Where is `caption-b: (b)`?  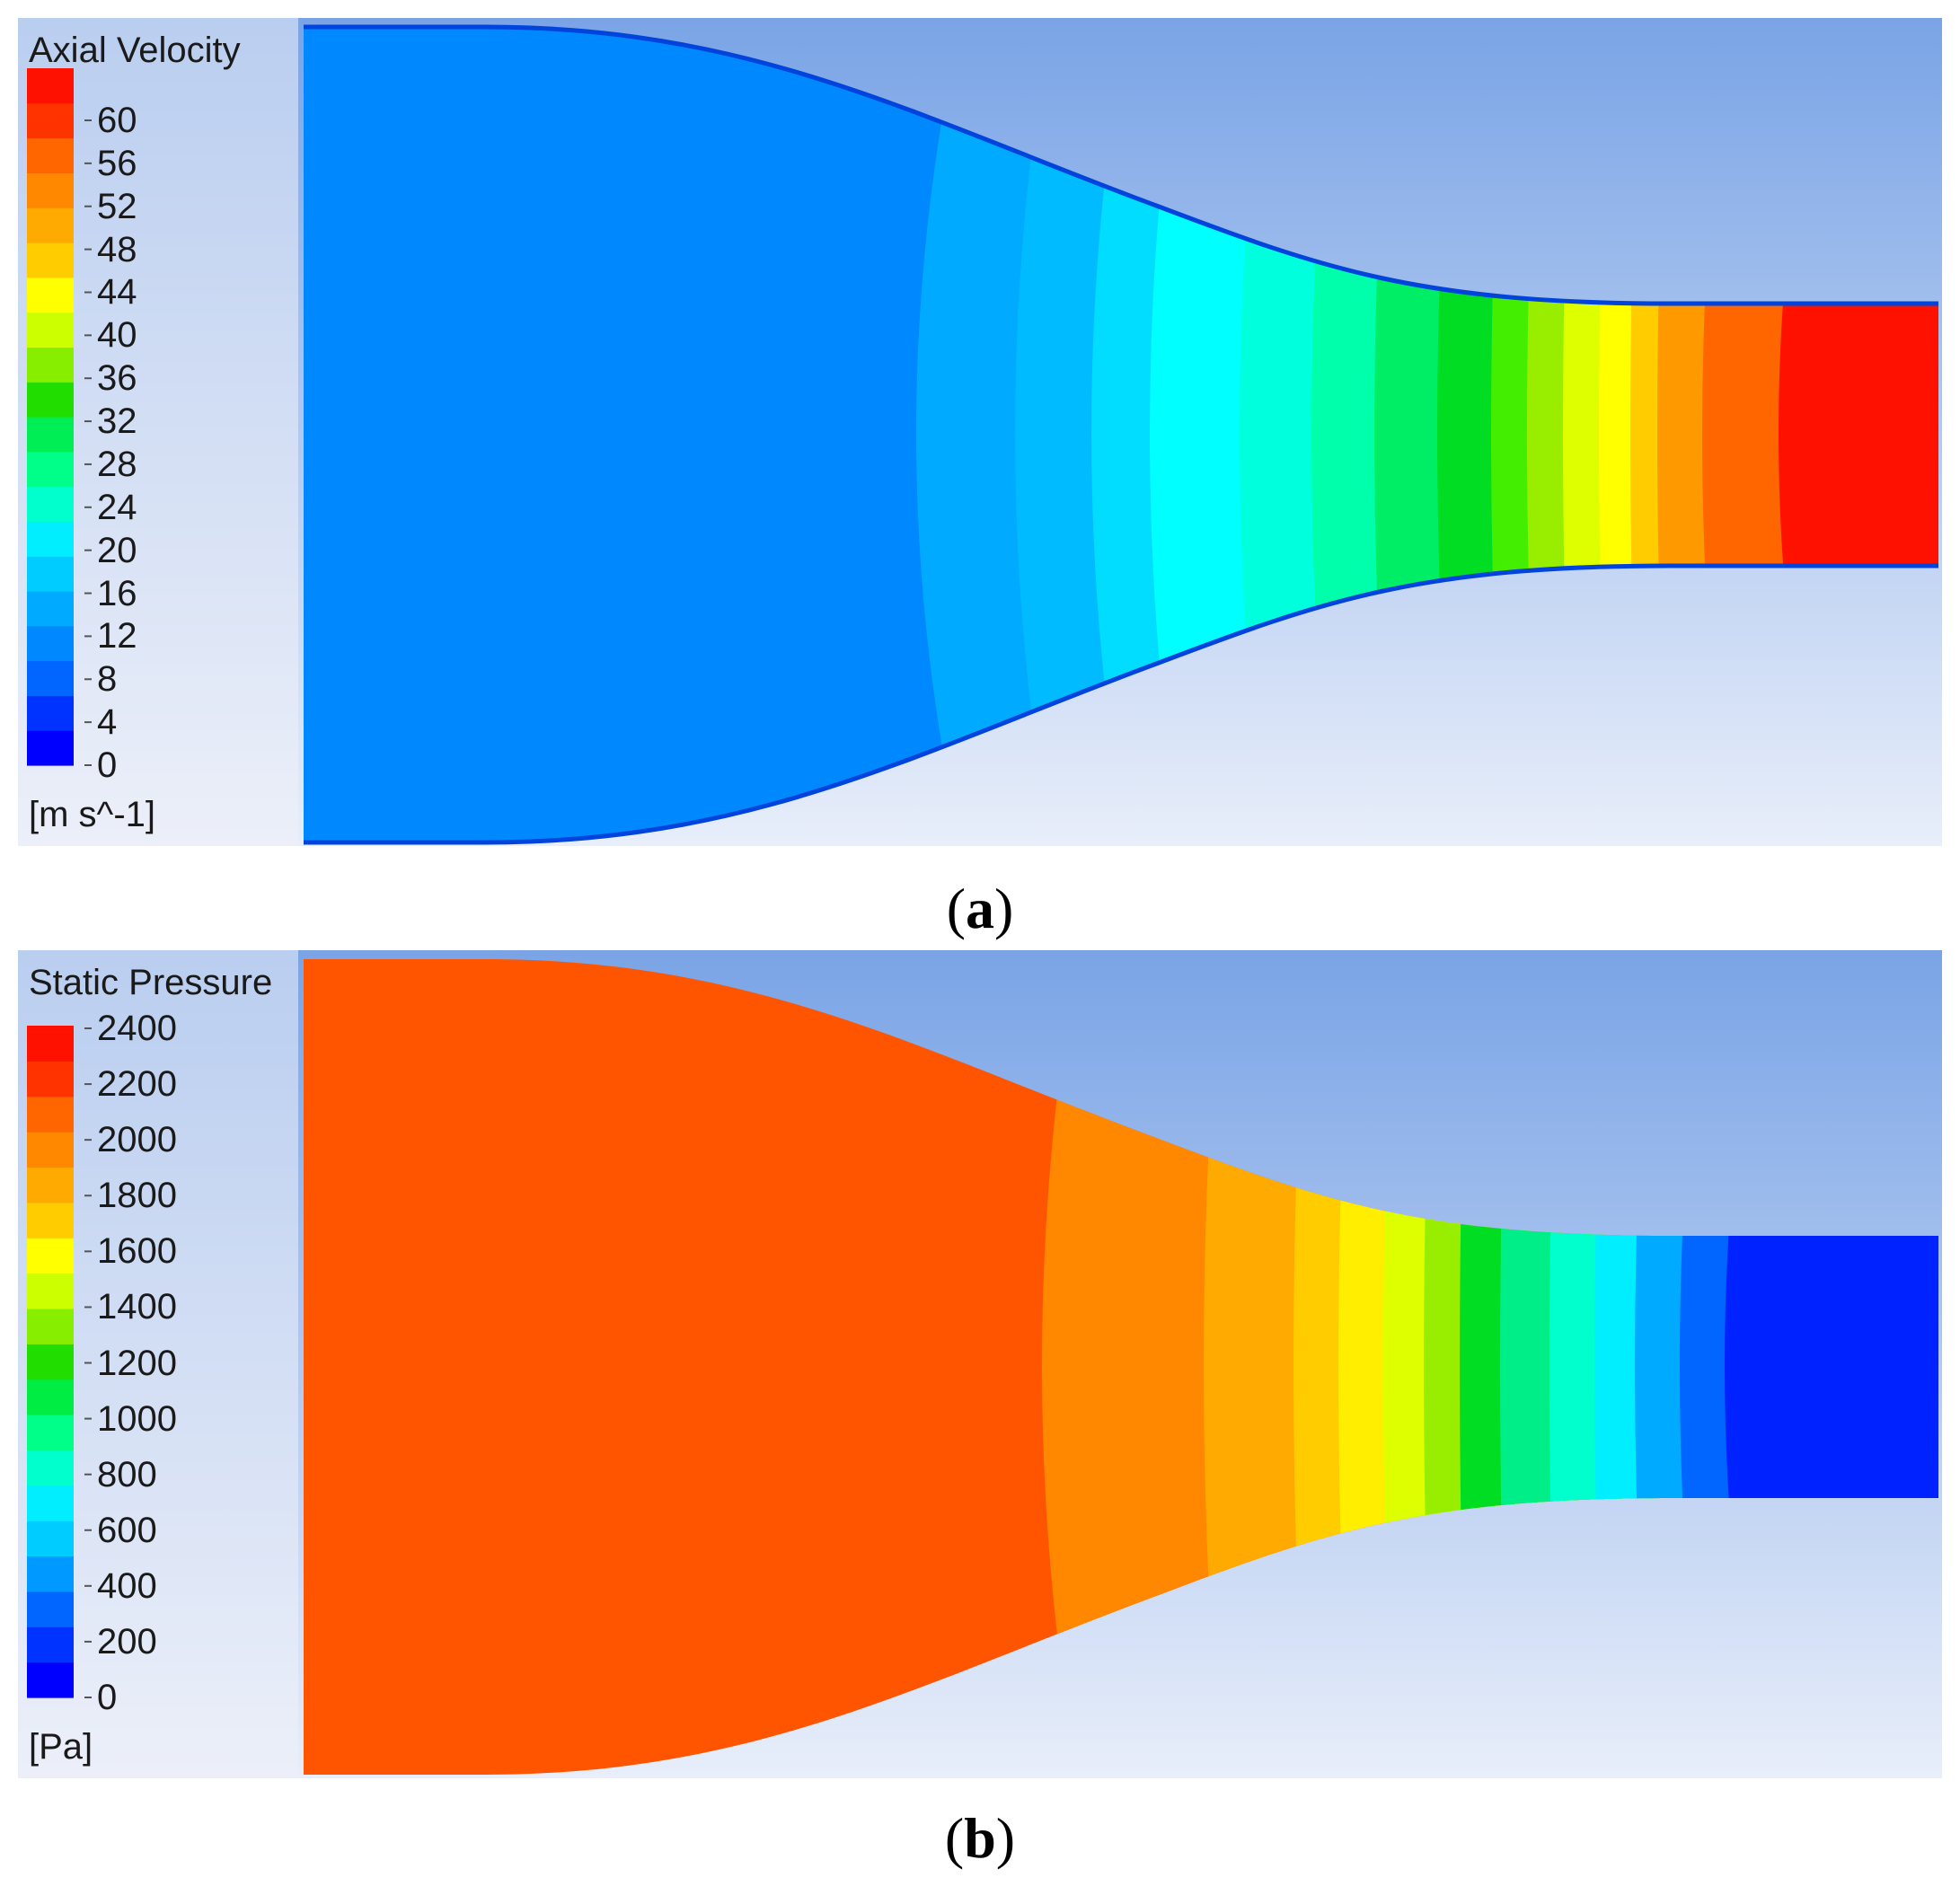
caption-b: (b) is located at coordinates (980, 1838).